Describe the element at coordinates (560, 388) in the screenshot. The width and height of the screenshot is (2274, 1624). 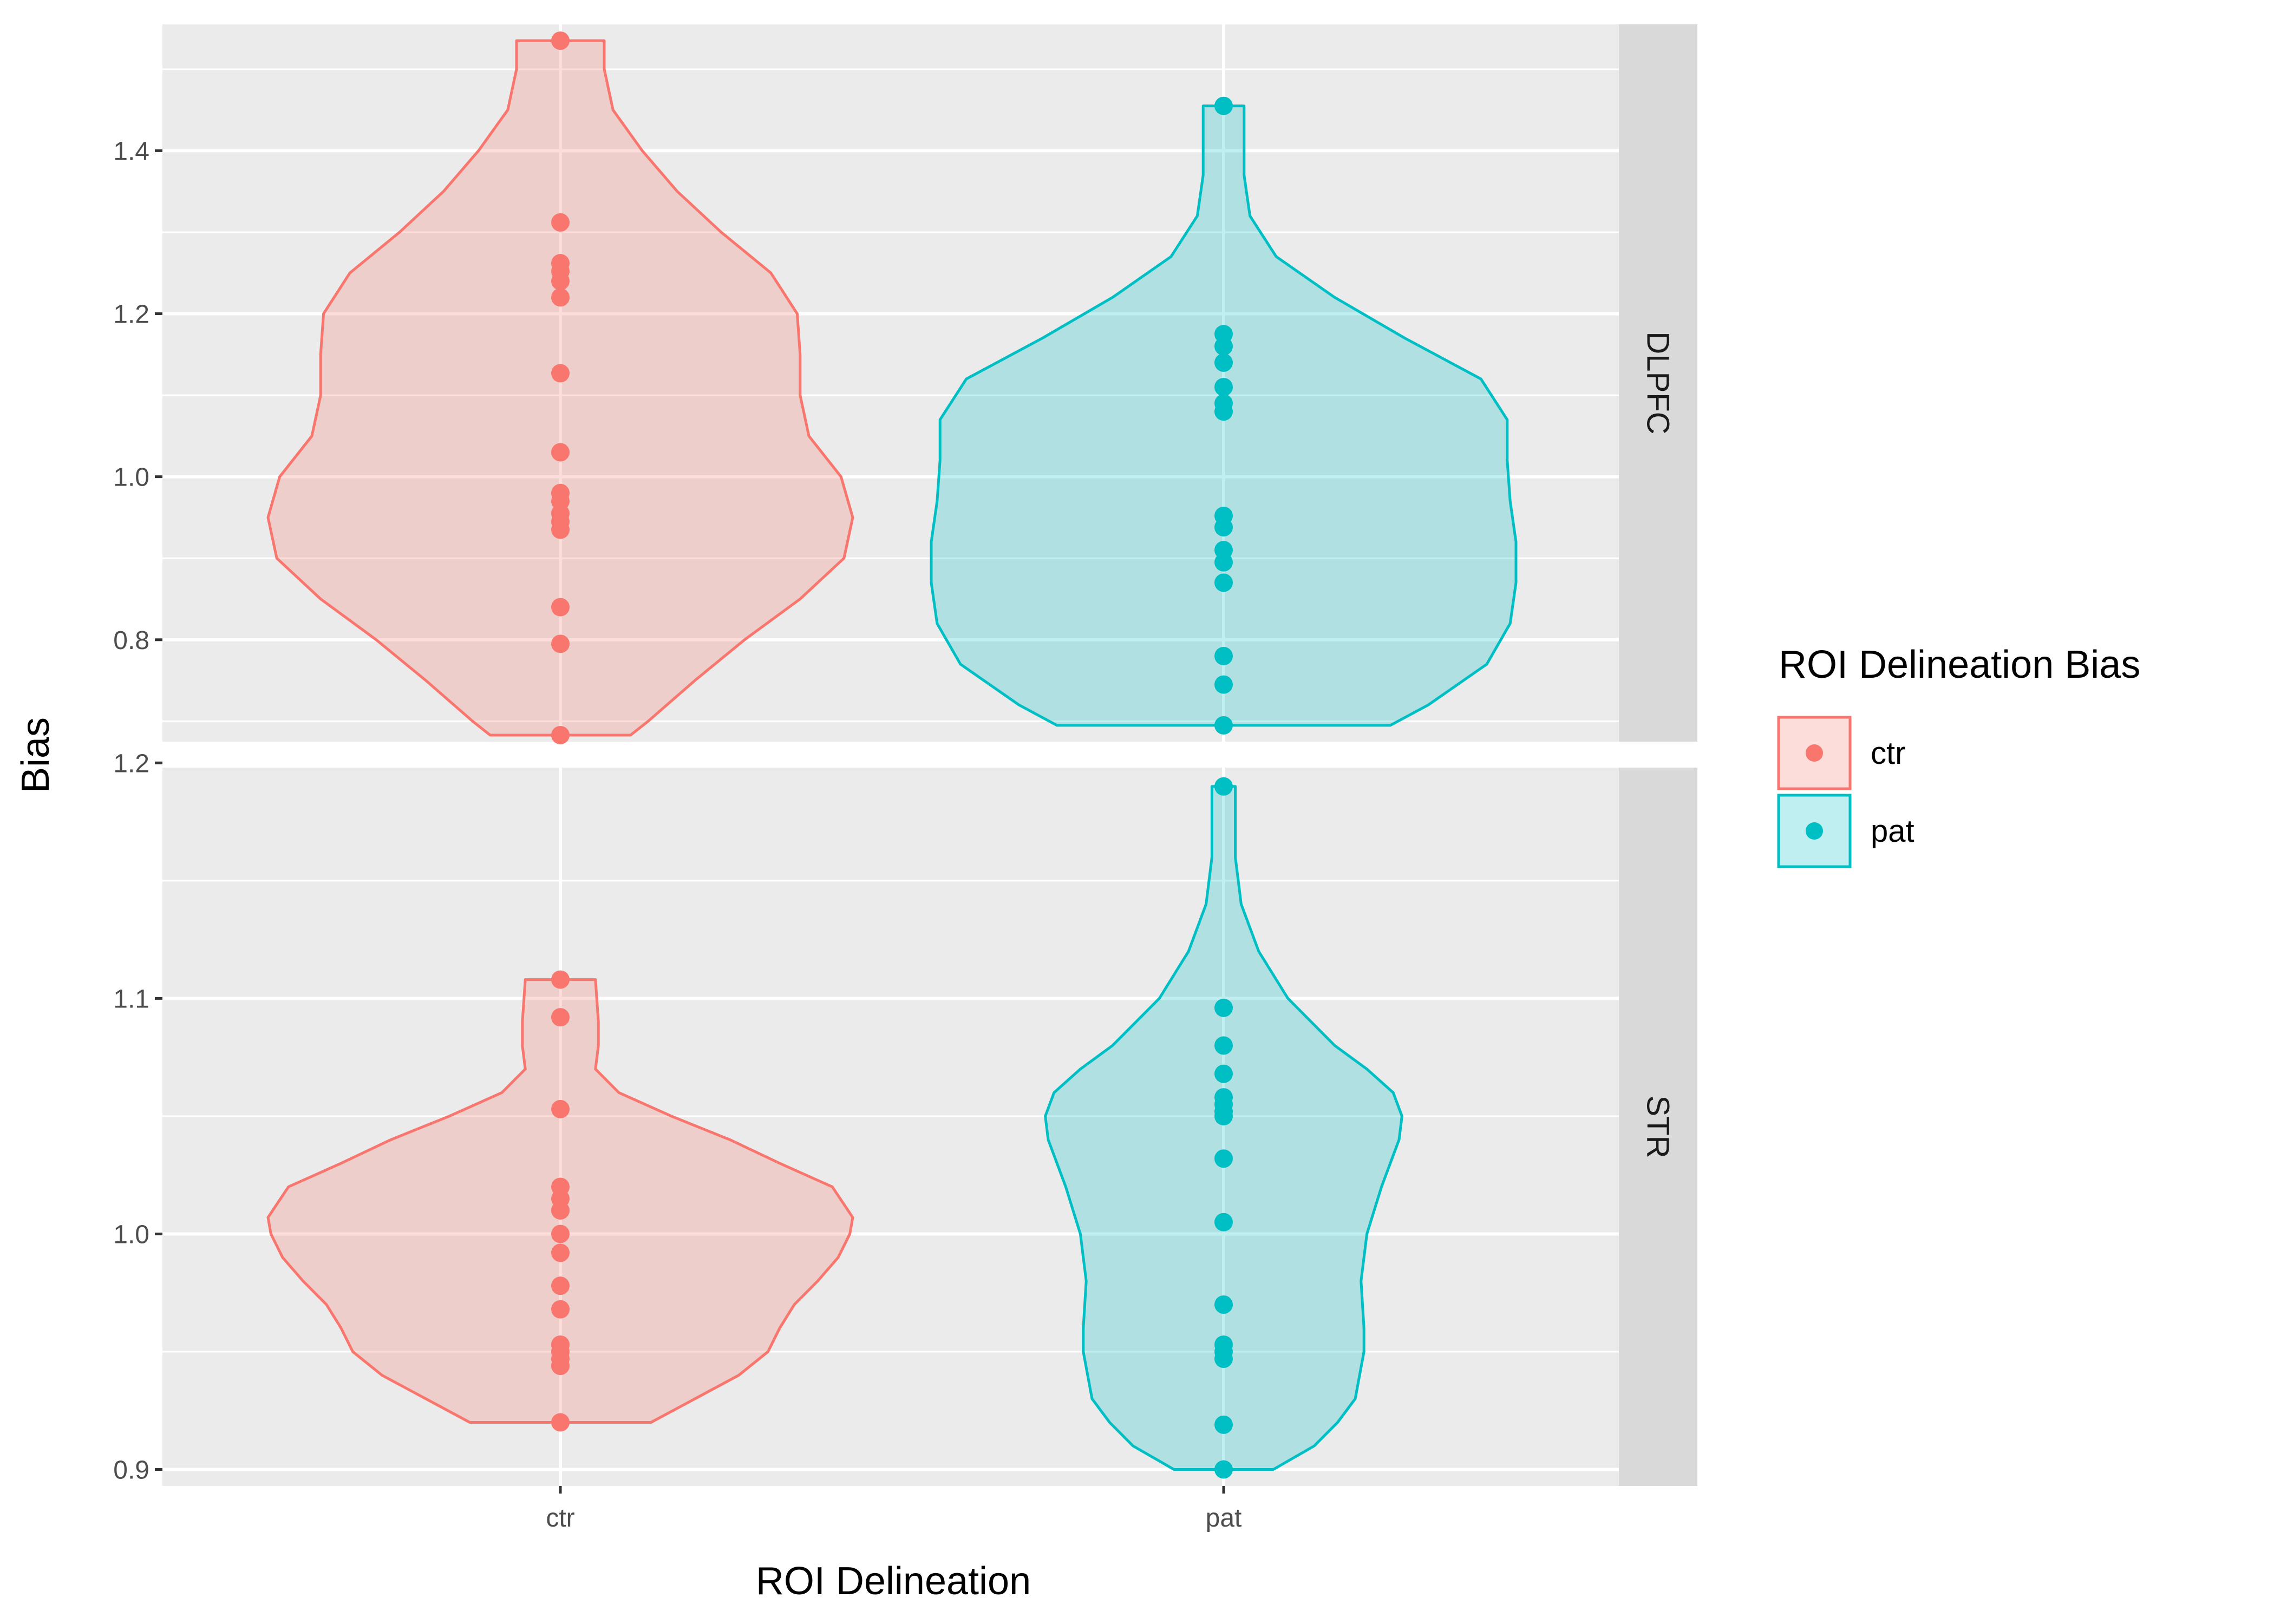
I see `violin-ctr` at that location.